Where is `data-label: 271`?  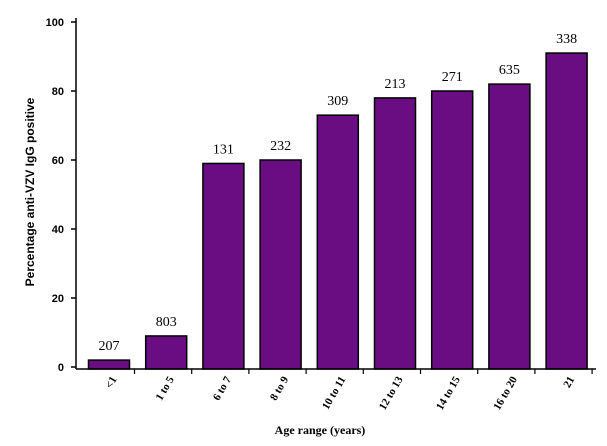 data-label: 271 is located at coordinates (452, 77).